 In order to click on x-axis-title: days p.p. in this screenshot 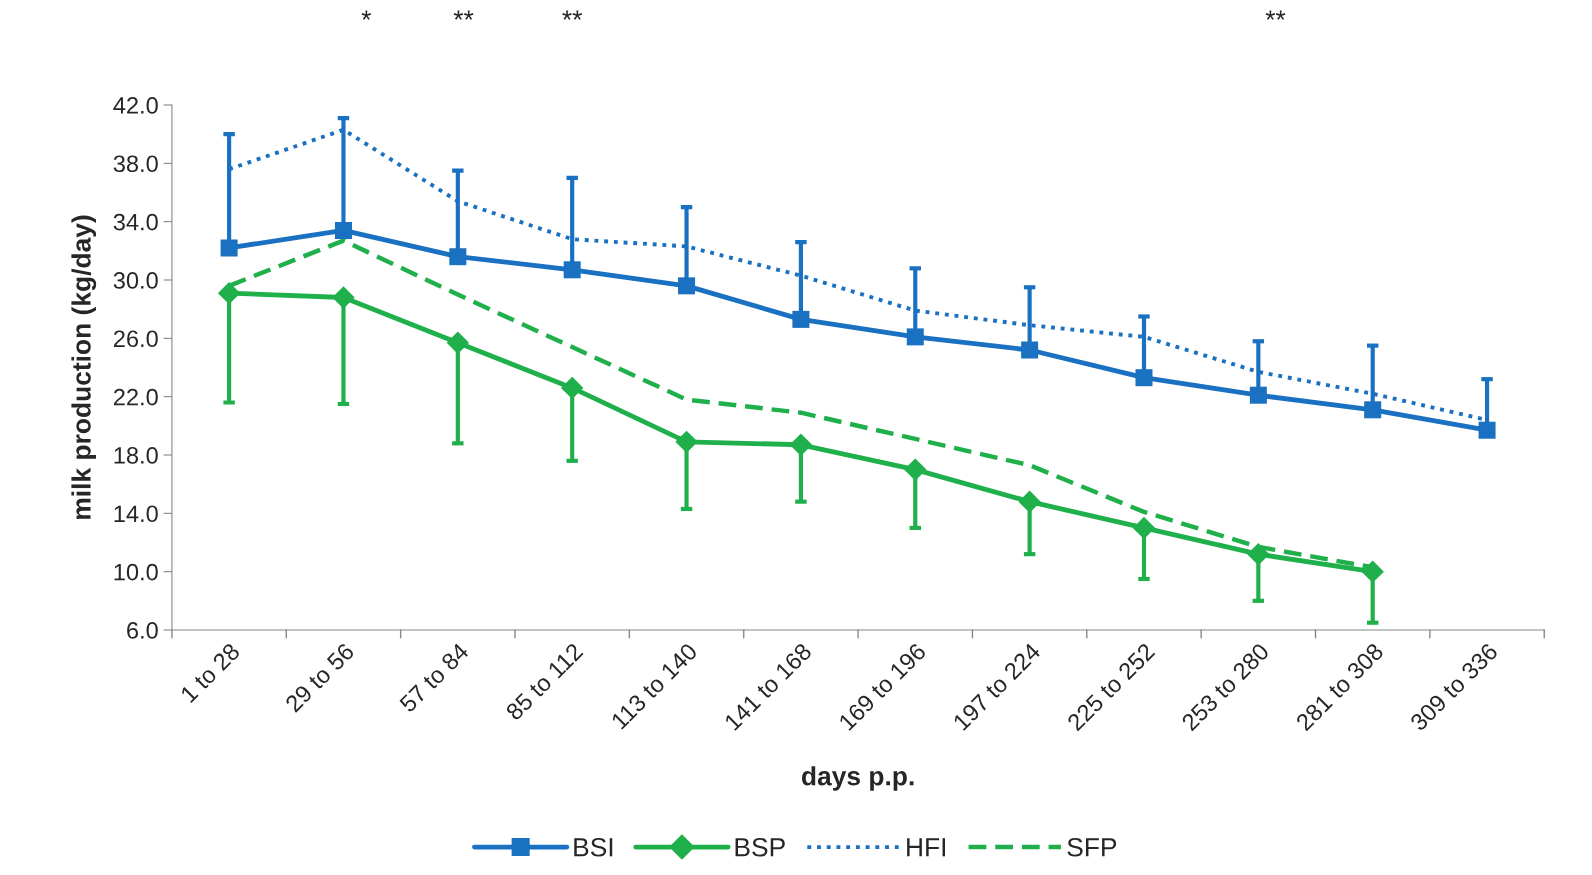, I will do `click(857, 778)`.